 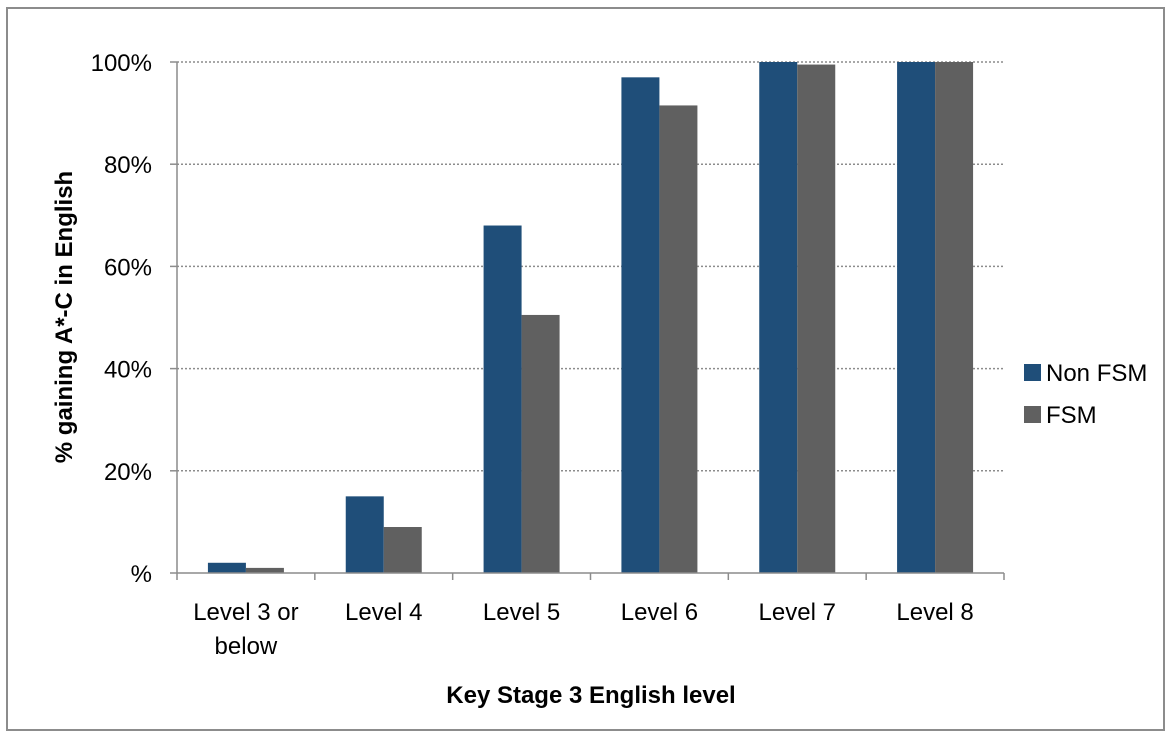 What do you see at coordinates (246, 646) in the screenshot?
I see `x-tick-label: below` at bounding box center [246, 646].